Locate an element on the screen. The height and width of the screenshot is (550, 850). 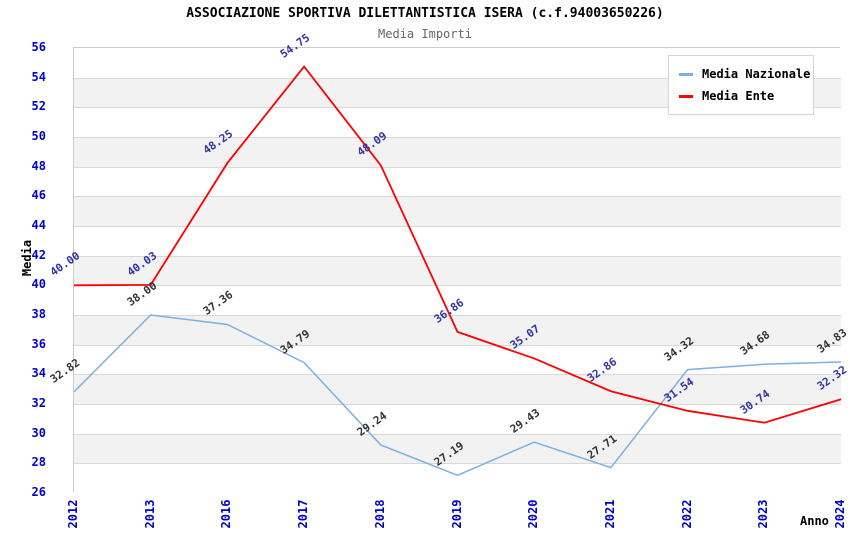
x-tick-label: 2013 is located at coordinates (149, 514).